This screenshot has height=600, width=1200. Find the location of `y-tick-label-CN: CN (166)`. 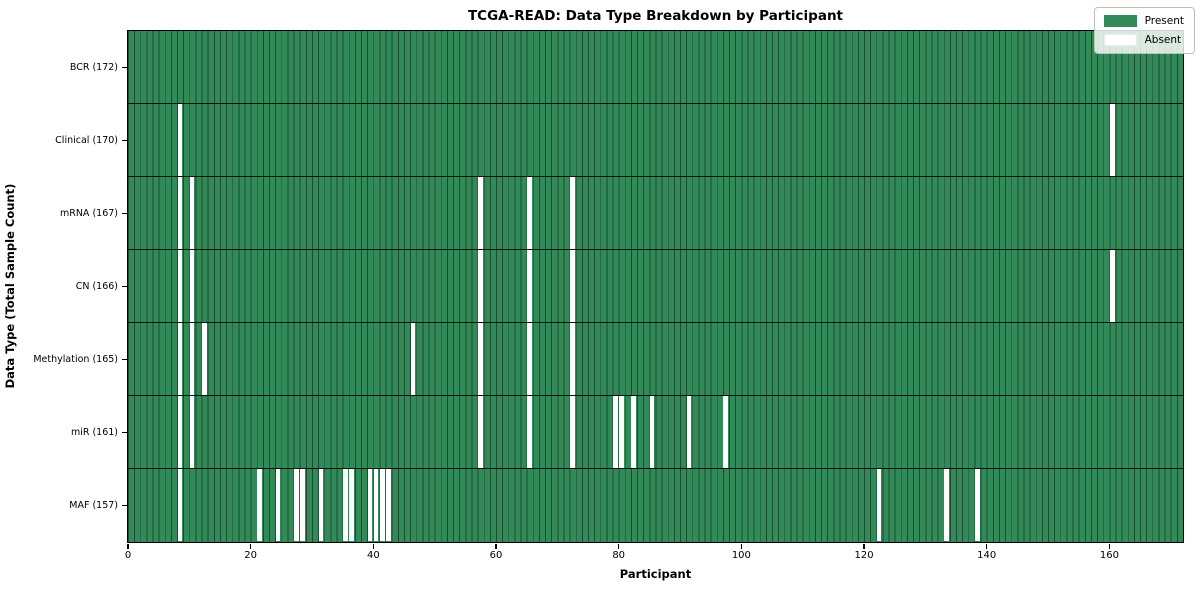

y-tick-label-CN: CN (166) is located at coordinates (96, 286).